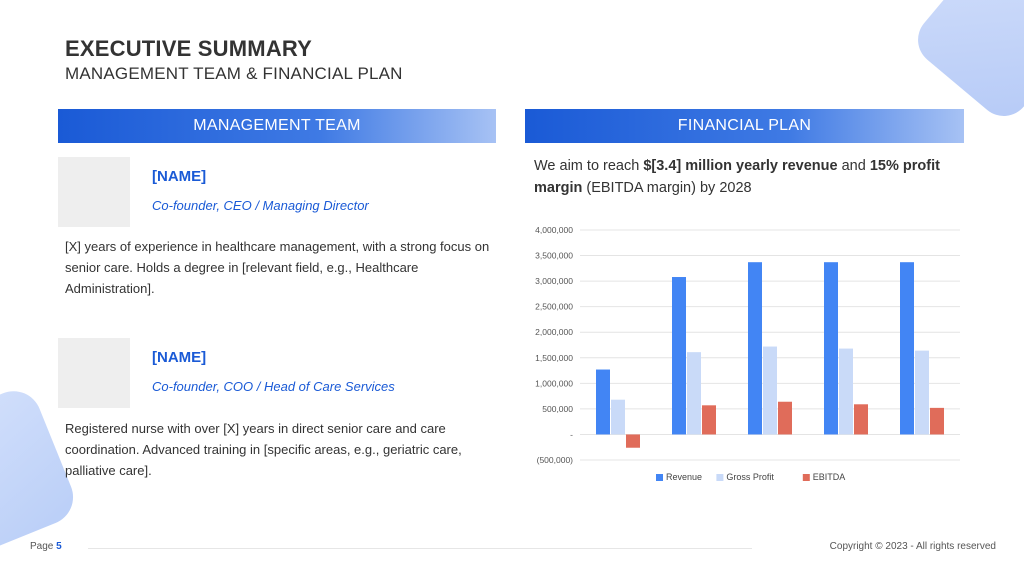  I want to click on legend-label: EBITDA, so click(829, 477).